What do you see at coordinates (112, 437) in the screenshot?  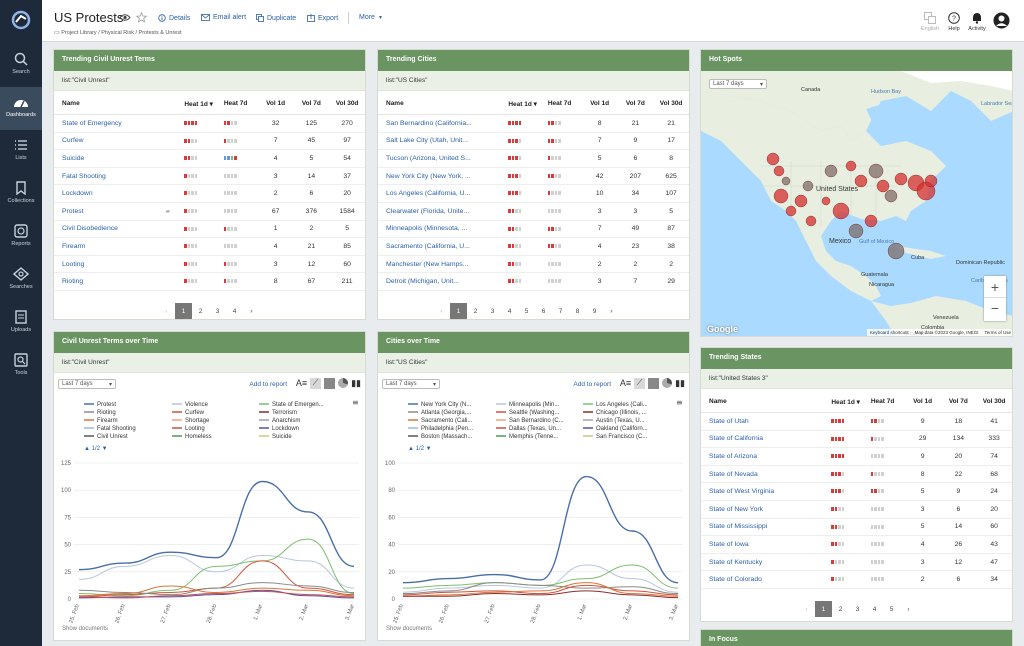 I see `legend-item: Civil Unrest` at bounding box center [112, 437].